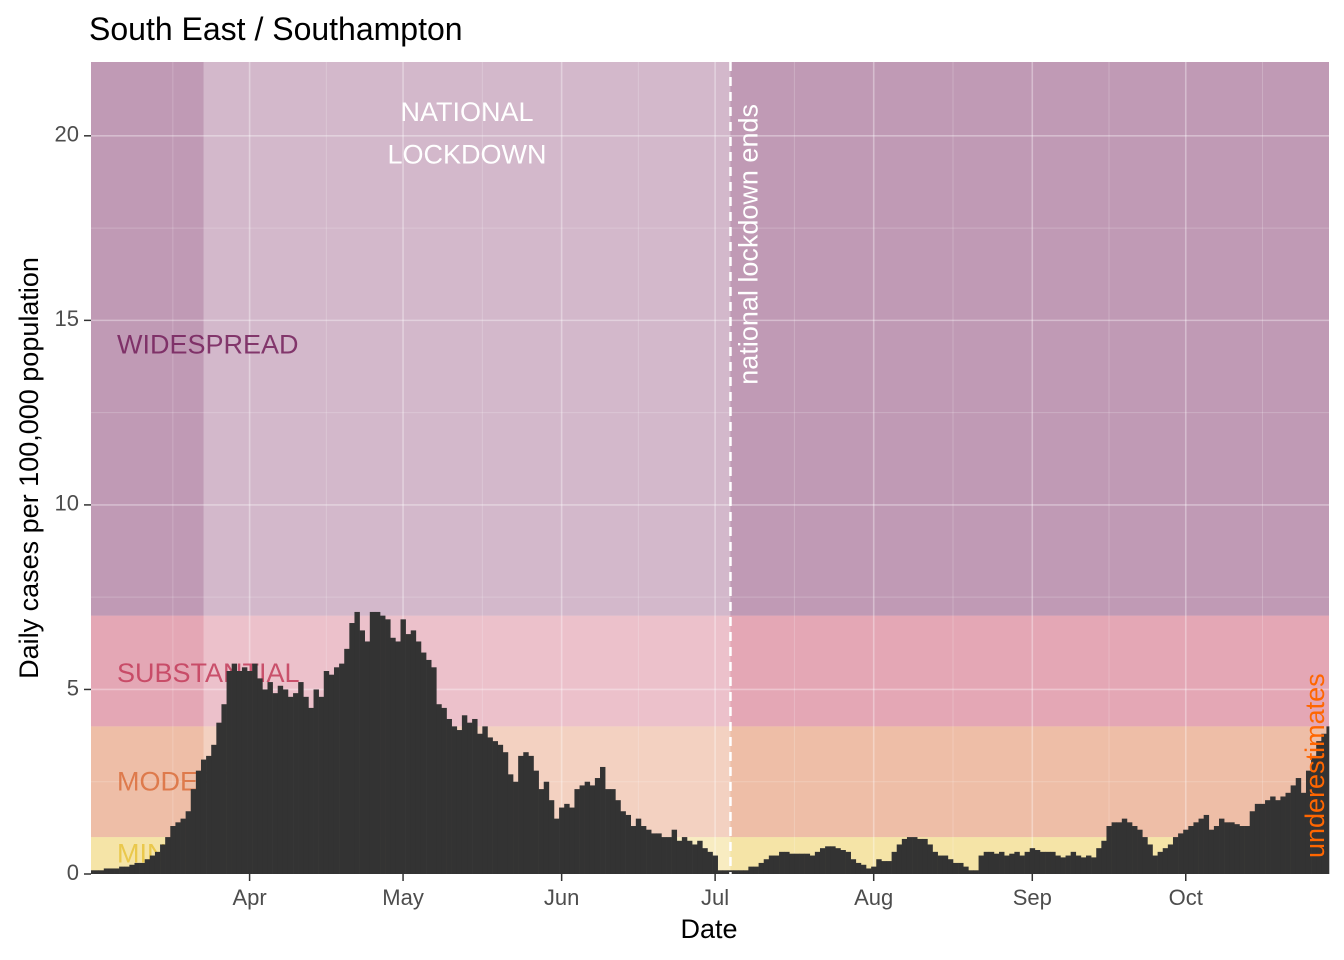 The width and height of the screenshot is (1344, 960). I want to click on y-axis-title: Daily cases per 100,000 population, so click(29, 468).